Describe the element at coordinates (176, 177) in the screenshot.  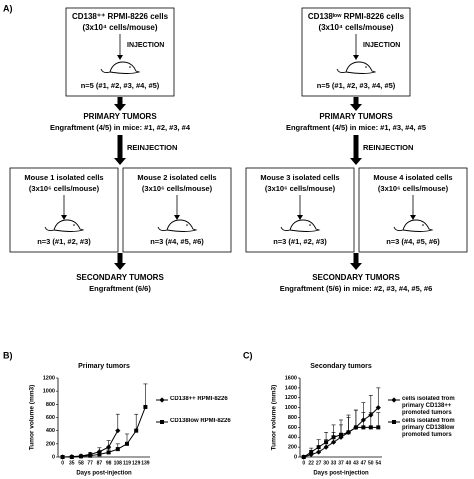
I see `subgroup-title: Mouse 2 isolated cells` at that location.